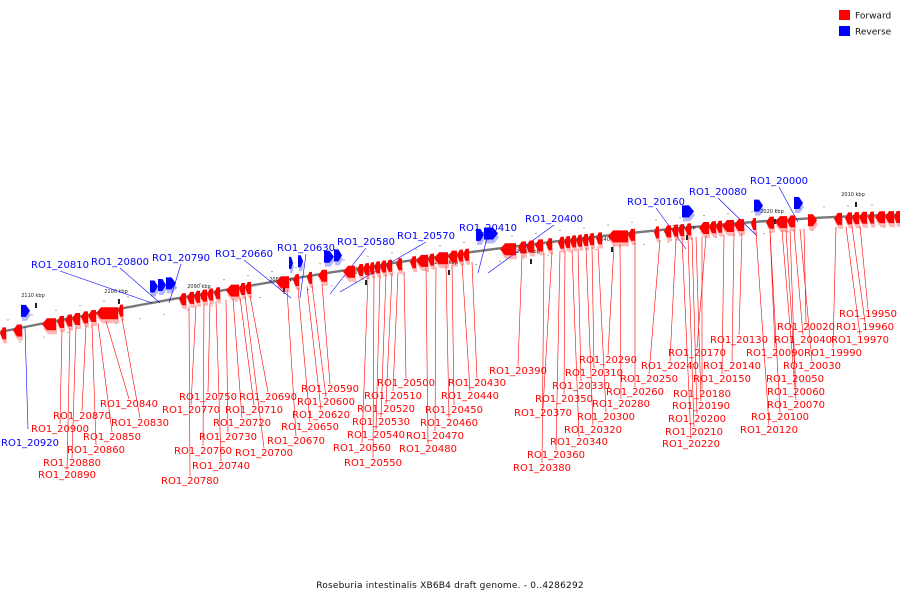 The width and height of the screenshot is (900, 600). What do you see at coordinates (381, 422) in the screenshot?
I see `gene-label: RO1_20530` at bounding box center [381, 422].